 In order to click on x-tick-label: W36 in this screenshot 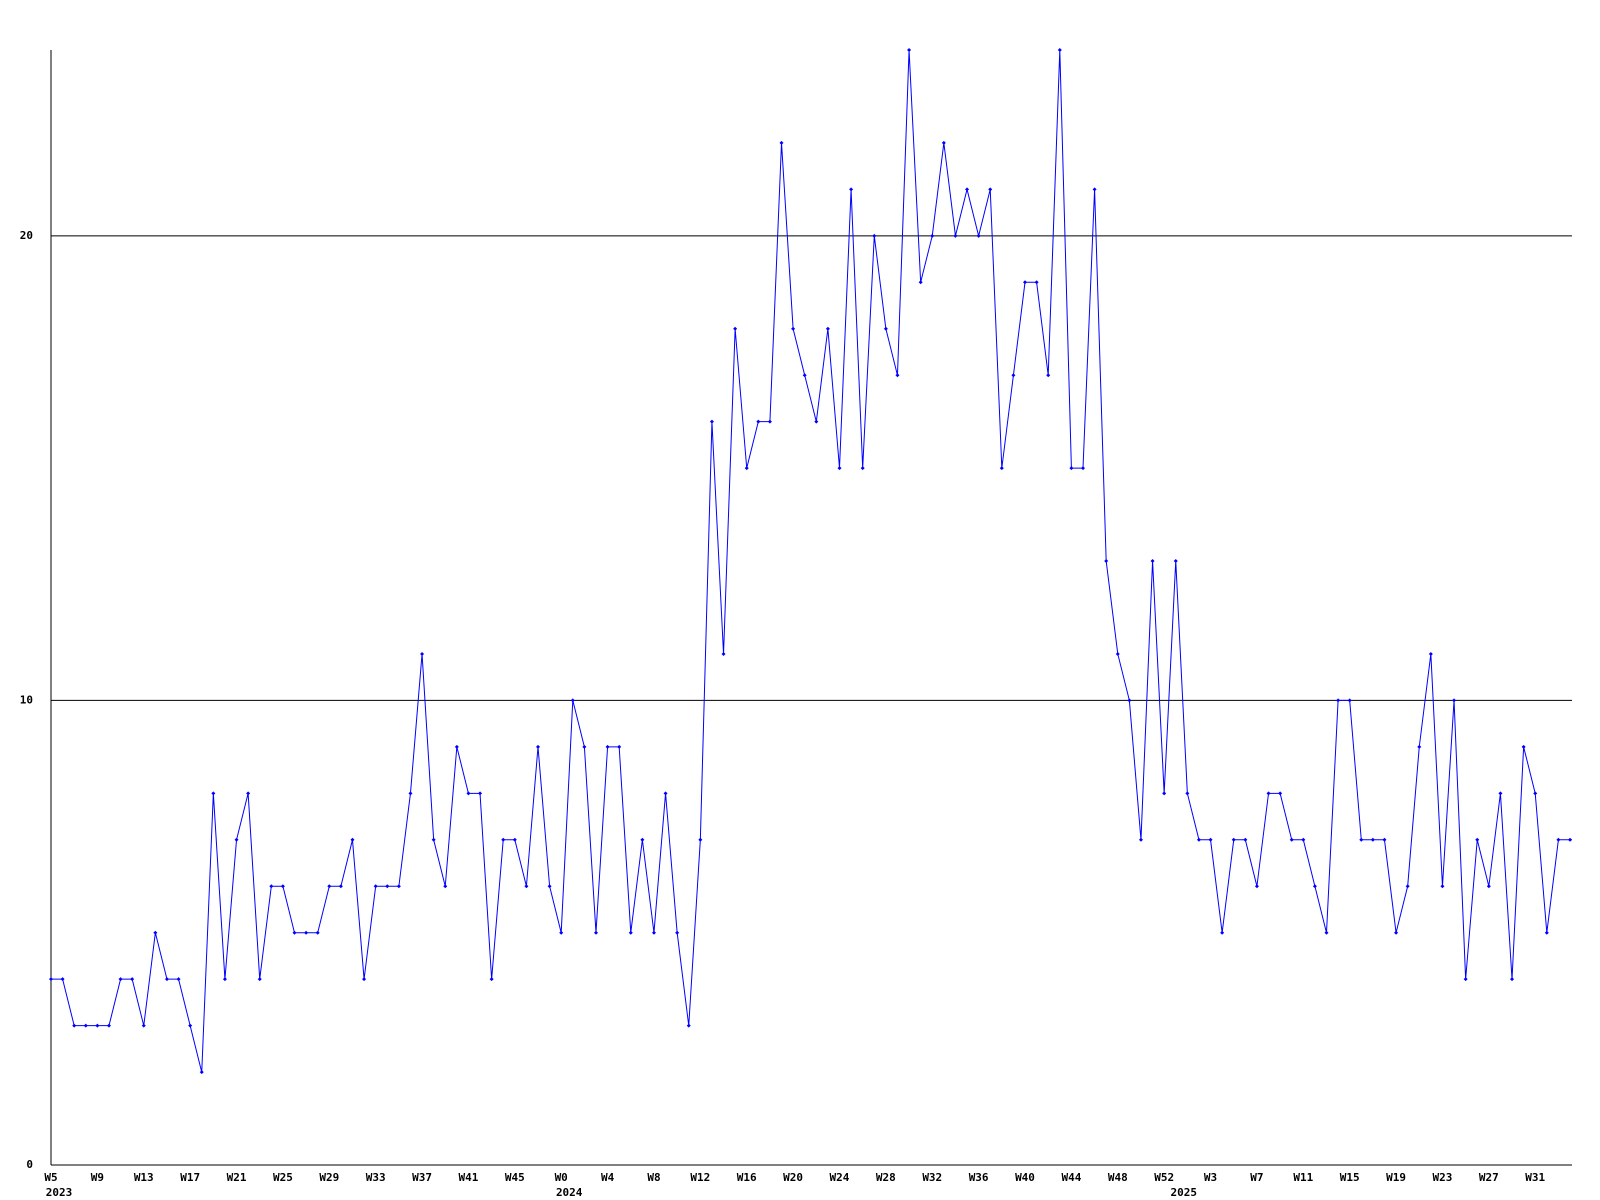, I will do `click(979, 1177)`.